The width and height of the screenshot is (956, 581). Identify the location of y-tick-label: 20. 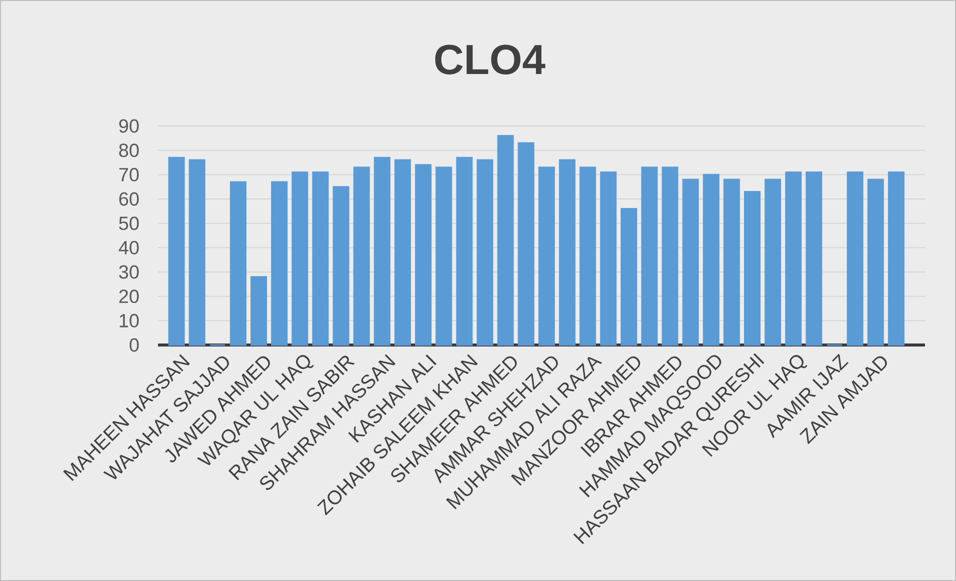
(129, 297).